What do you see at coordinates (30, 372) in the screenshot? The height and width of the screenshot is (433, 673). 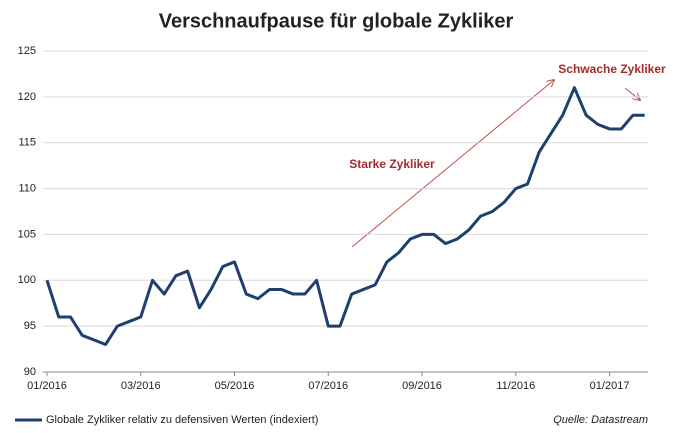 I see `y-tick-label: 90` at bounding box center [30, 372].